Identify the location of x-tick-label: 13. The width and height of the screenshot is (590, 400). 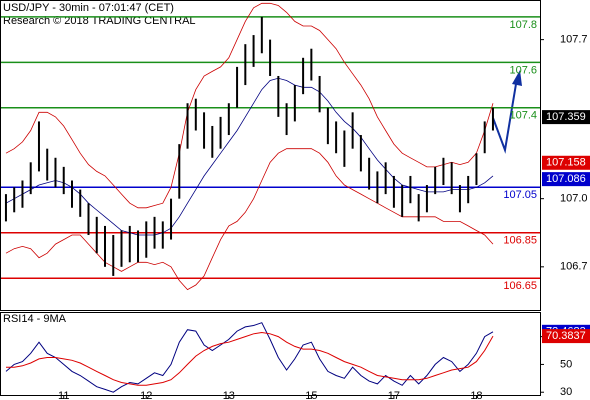
(229, 395).